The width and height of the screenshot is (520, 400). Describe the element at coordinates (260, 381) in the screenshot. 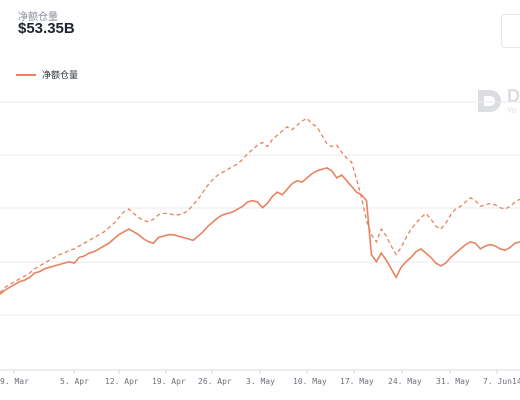

I see `x-tick-label: 3. May` at that location.